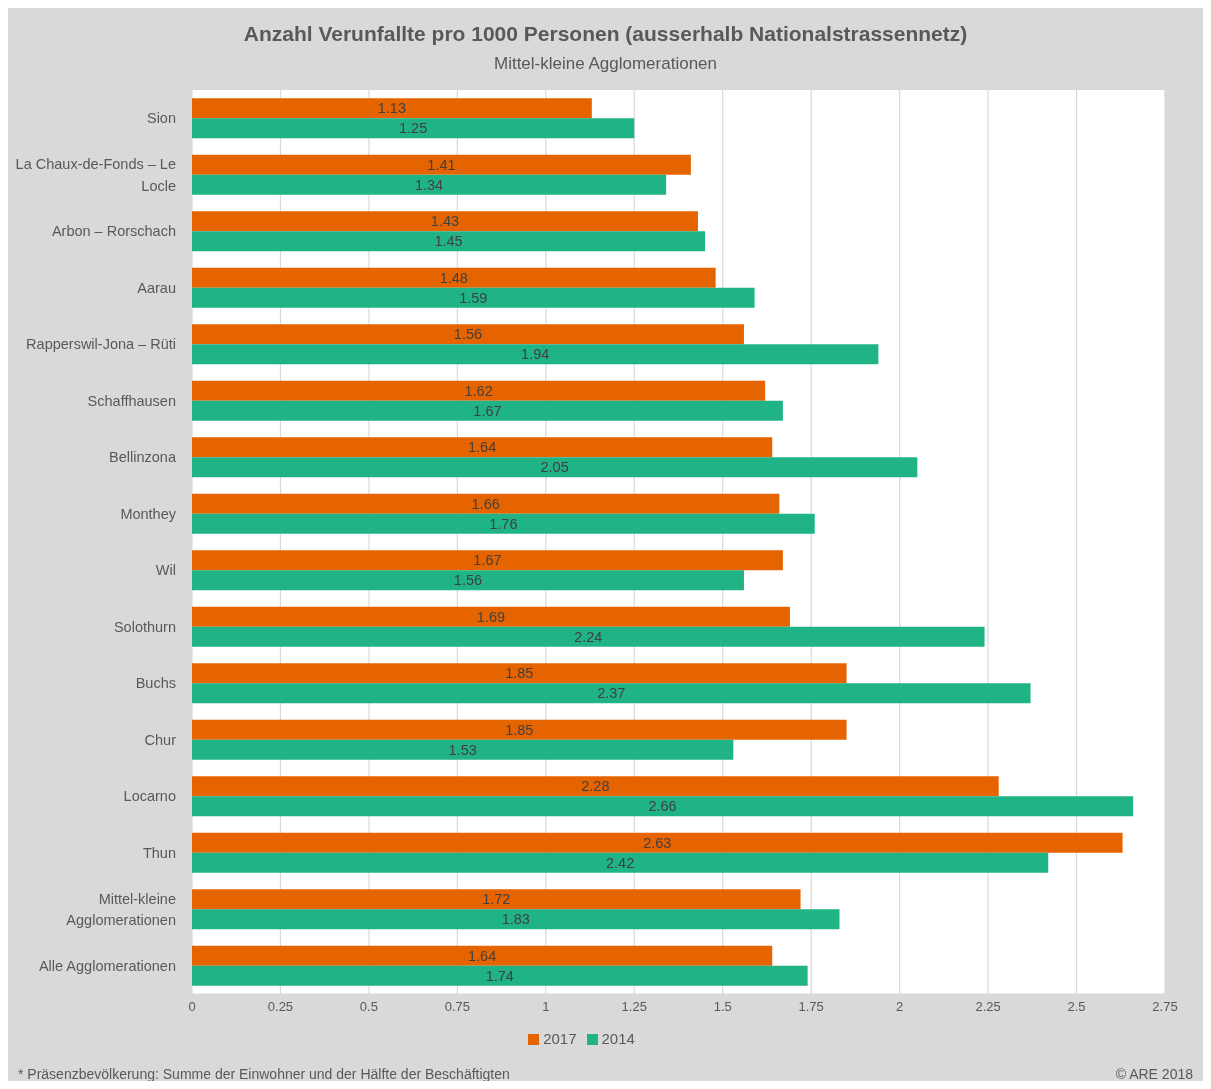 The width and height of the screenshot is (1211, 1089). What do you see at coordinates (192, 1007) in the screenshot?
I see `x-tick-label: 0` at bounding box center [192, 1007].